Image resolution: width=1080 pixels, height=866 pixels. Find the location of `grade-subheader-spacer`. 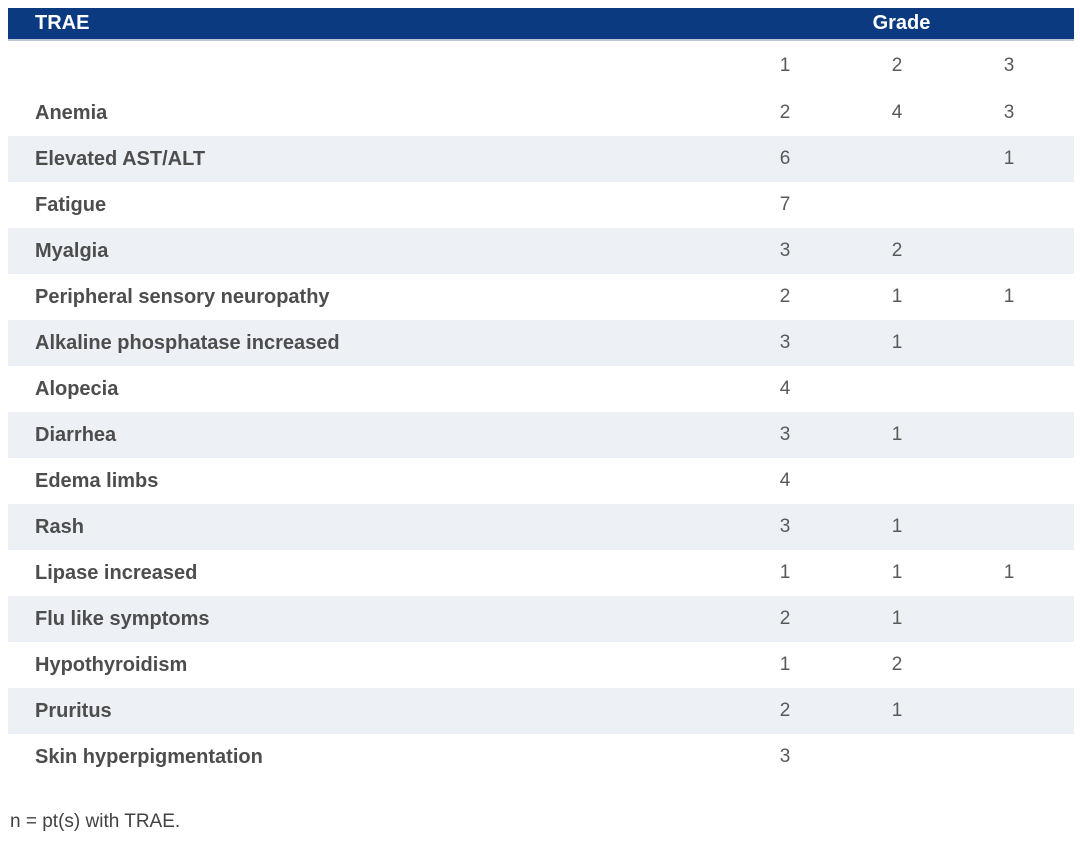

grade-subheader-spacer is located at coordinates (368, 65).